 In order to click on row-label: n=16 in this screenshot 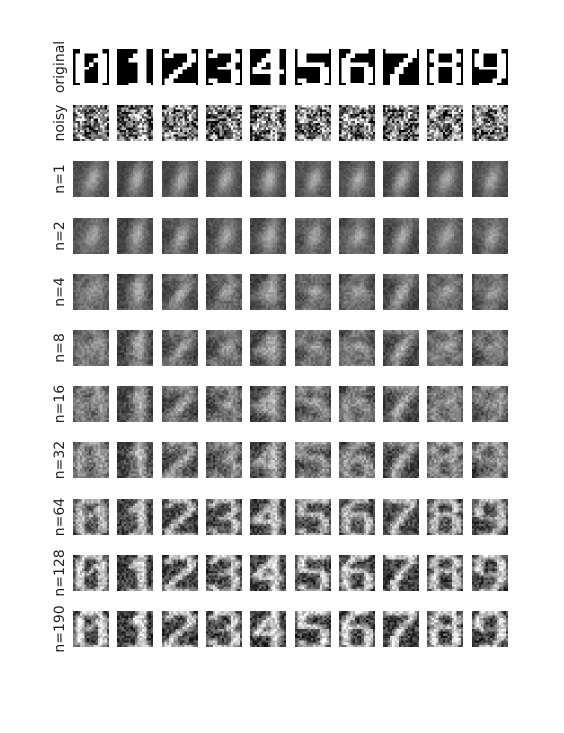, I will do `click(60, 404)`.